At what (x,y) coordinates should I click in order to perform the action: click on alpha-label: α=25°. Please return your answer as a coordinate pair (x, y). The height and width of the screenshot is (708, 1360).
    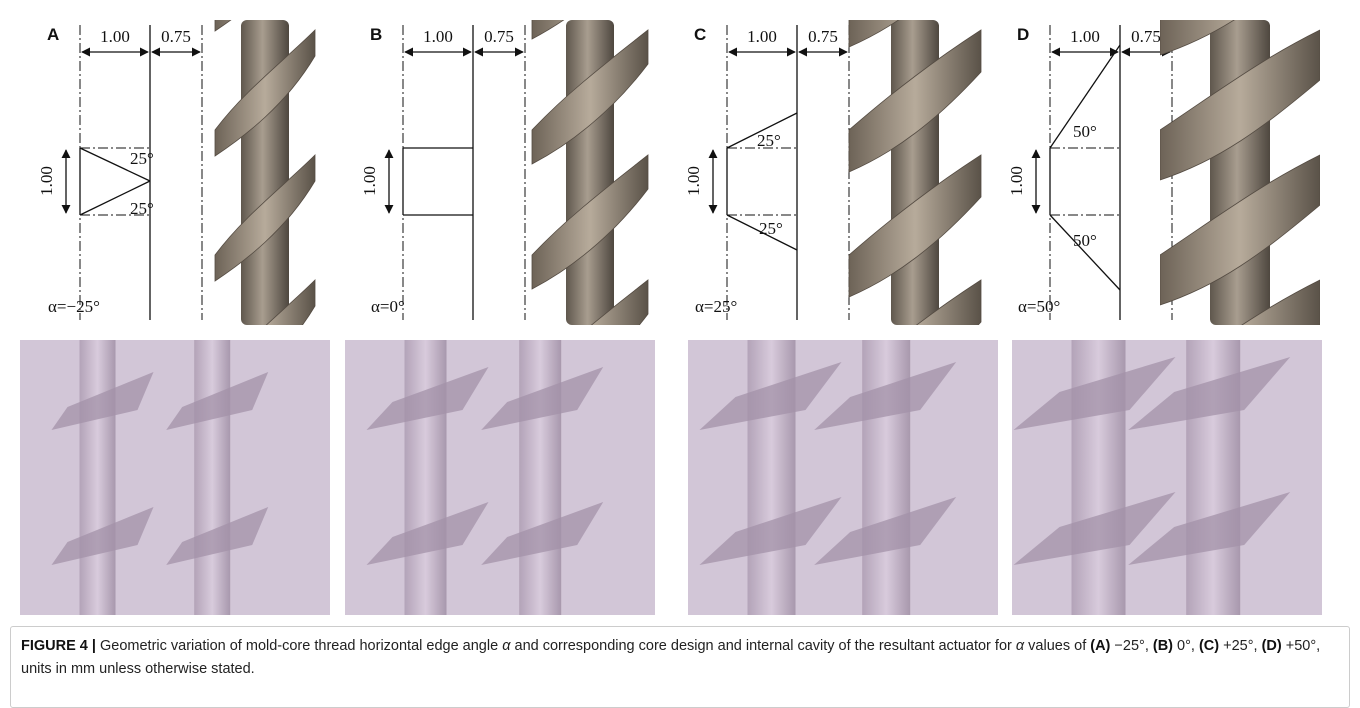
    Looking at the image, I should click on (716, 306).